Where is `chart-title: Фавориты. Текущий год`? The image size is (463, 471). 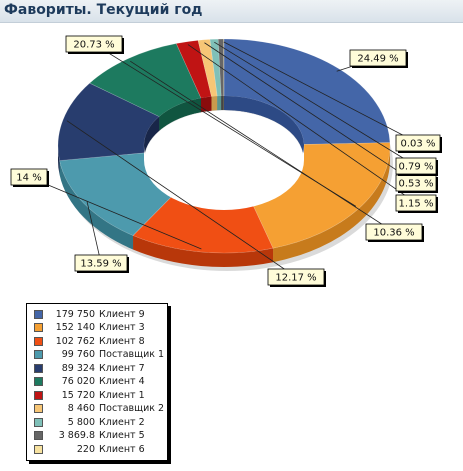 chart-title: Фавориты. Текущий год is located at coordinates (103, 10).